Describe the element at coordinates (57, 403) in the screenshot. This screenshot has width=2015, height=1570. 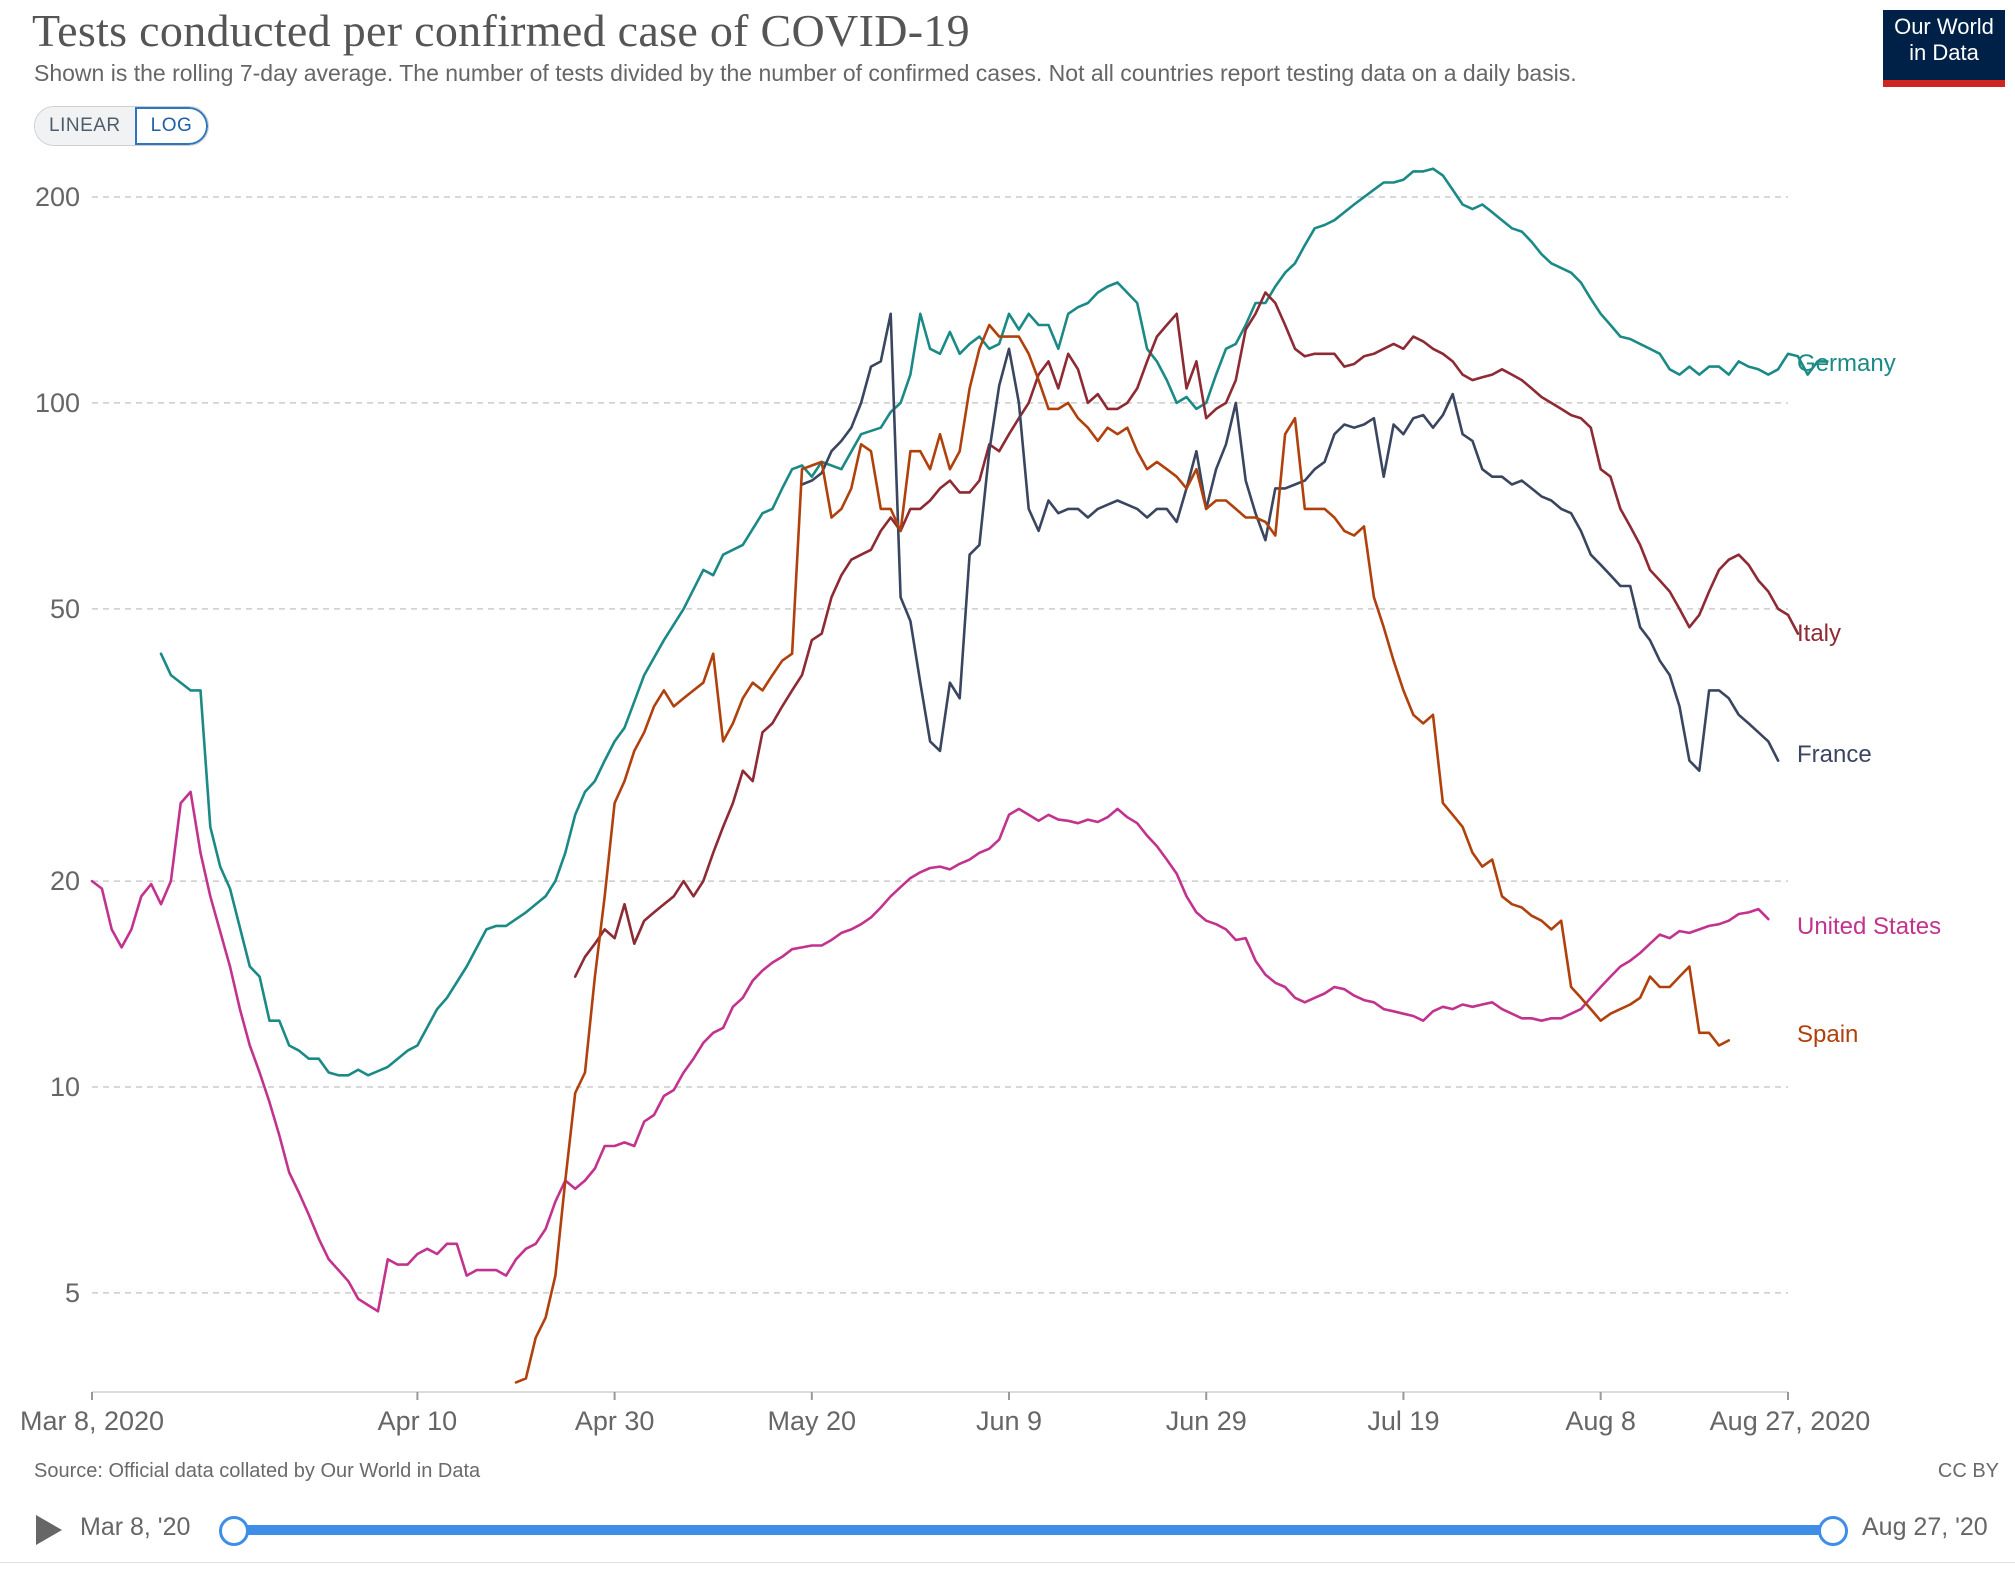
I see `y-tick-label: 100` at that location.